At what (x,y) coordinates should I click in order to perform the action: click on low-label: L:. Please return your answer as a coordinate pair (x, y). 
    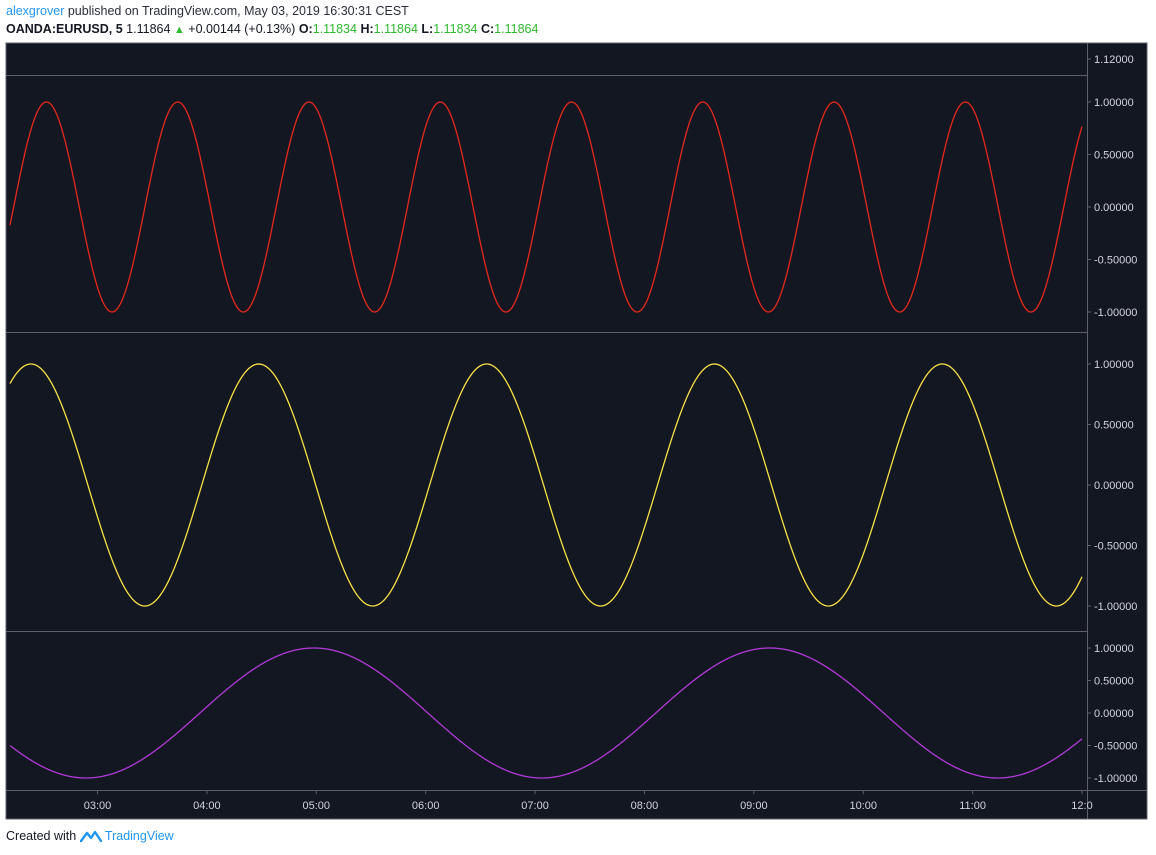
    Looking at the image, I should click on (427, 29).